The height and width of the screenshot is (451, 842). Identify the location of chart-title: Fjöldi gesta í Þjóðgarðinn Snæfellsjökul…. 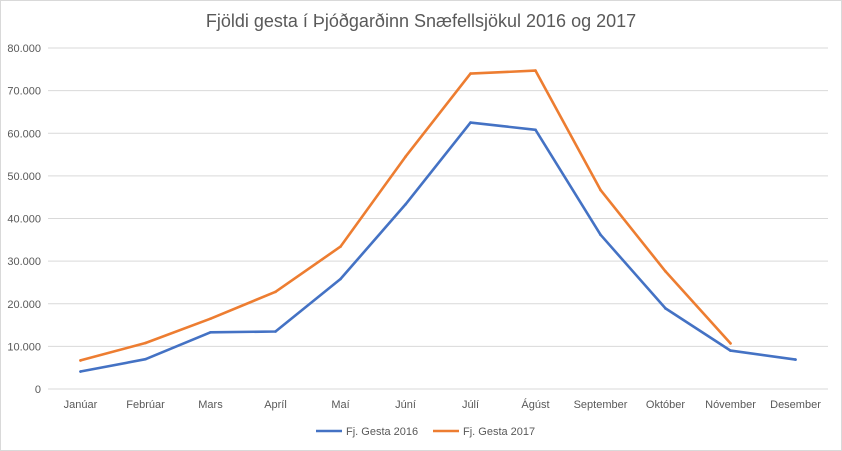
(421, 21).